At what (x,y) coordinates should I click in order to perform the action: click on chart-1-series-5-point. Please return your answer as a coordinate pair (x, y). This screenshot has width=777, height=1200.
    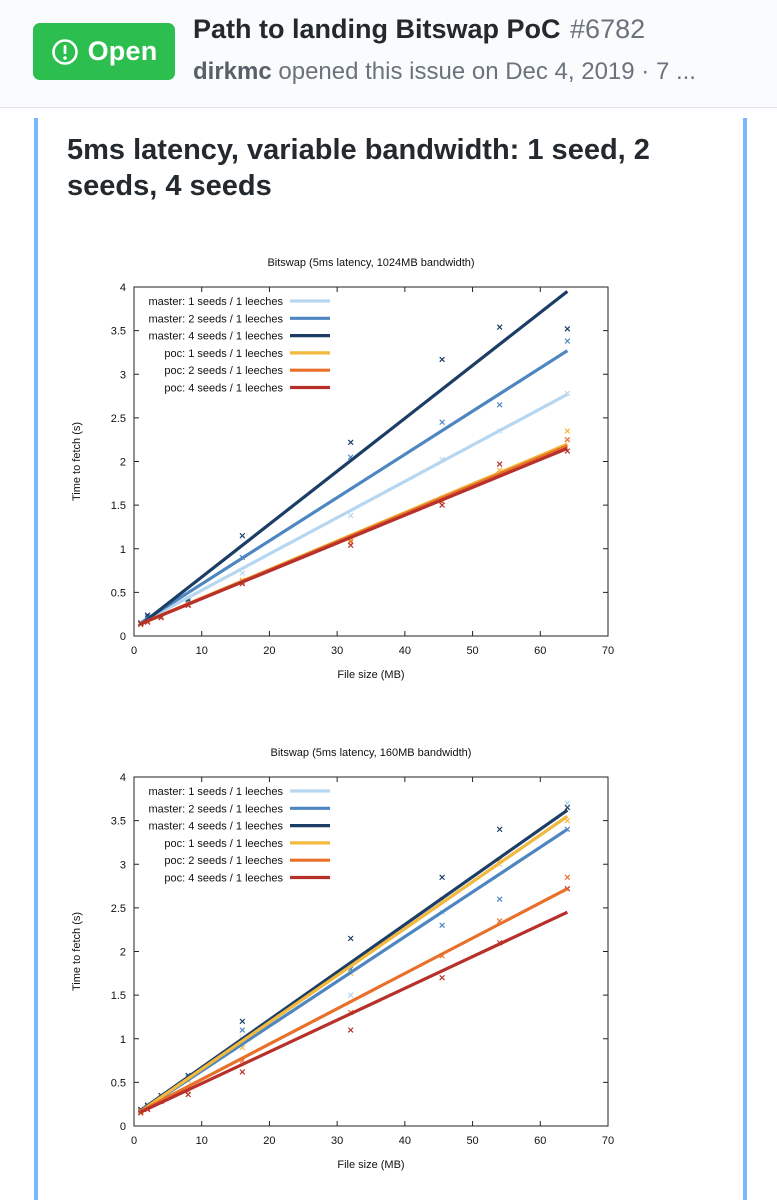
    Looking at the image, I should click on (567, 439).